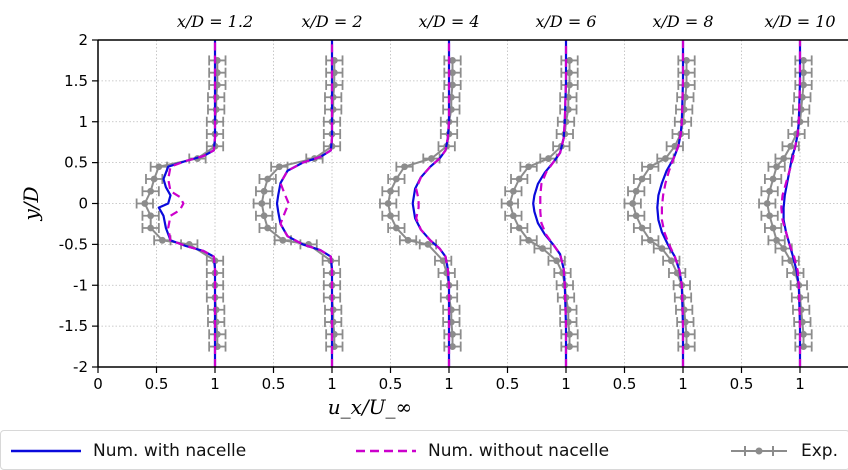  Describe the element at coordinates (46, 451) in the screenshot. I see `legend-swatch-with-nacelle` at that location.